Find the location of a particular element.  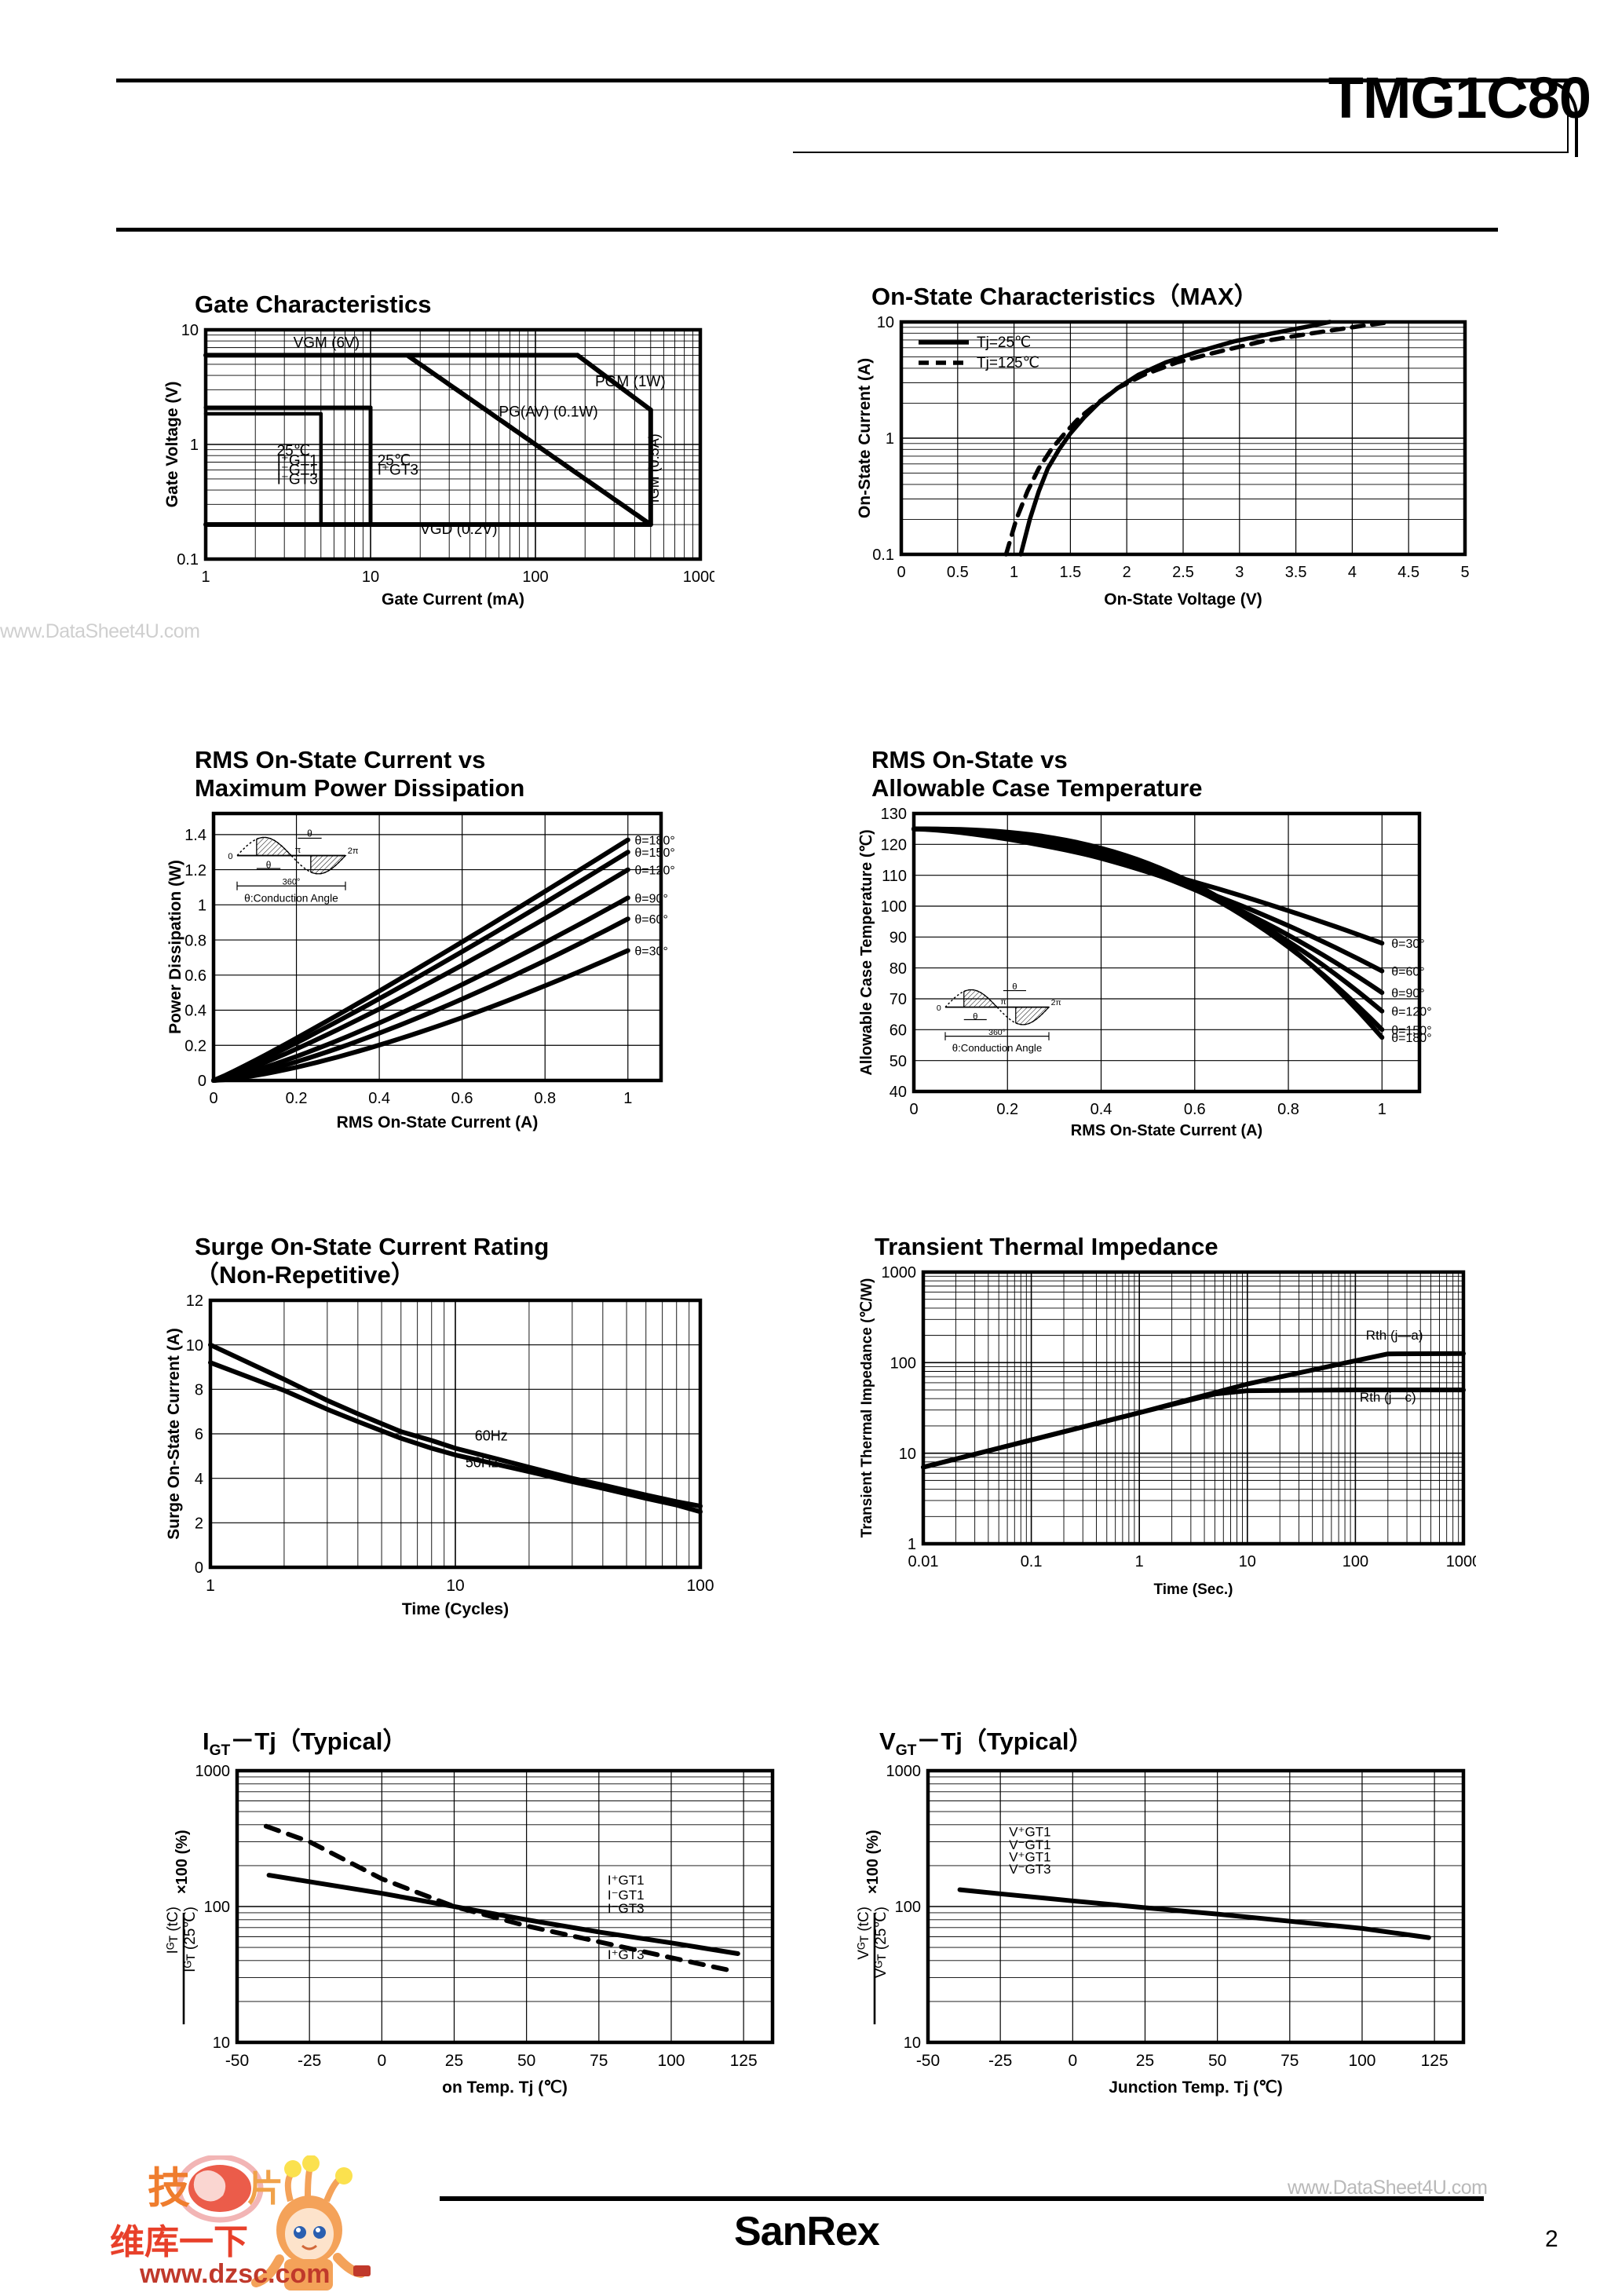

svg-text: ×100 (%) is located at coordinates (182, 1863).